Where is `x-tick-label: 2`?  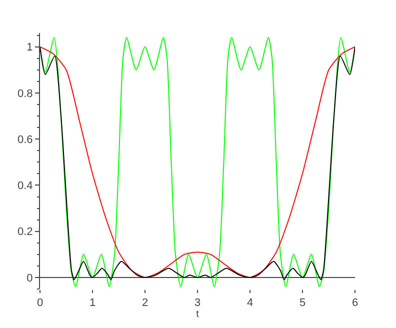 x-tick-label: 2 is located at coordinates (145, 303).